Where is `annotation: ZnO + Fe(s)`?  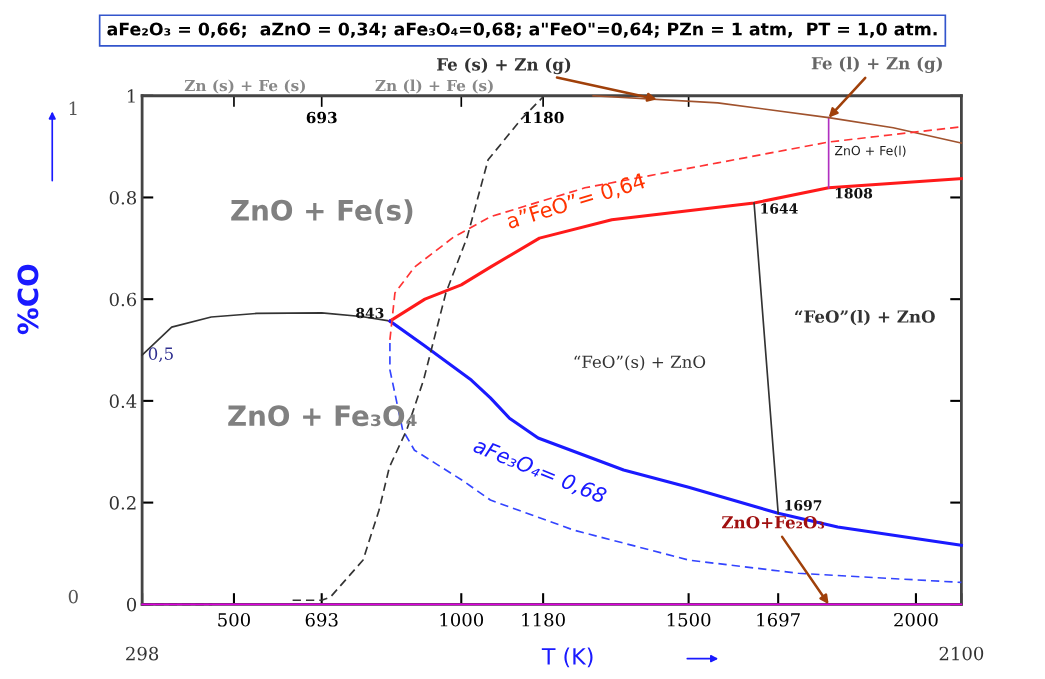 annotation: ZnO + Fe(s) is located at coordinates (322, 212).